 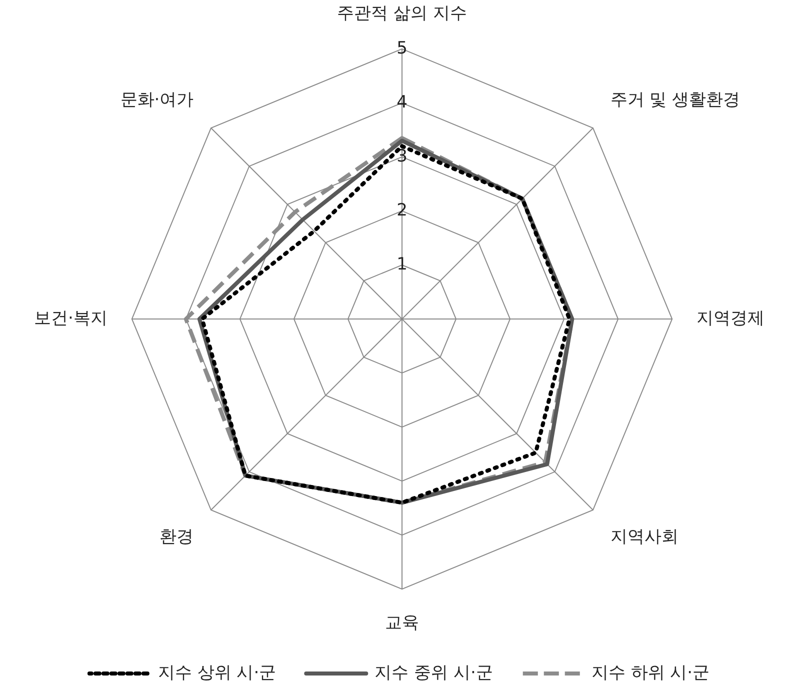 What do you see at coordinates (402, 48) in the screenshot?
I see `y-tick-label: 5` at bounding box center [402, 48].